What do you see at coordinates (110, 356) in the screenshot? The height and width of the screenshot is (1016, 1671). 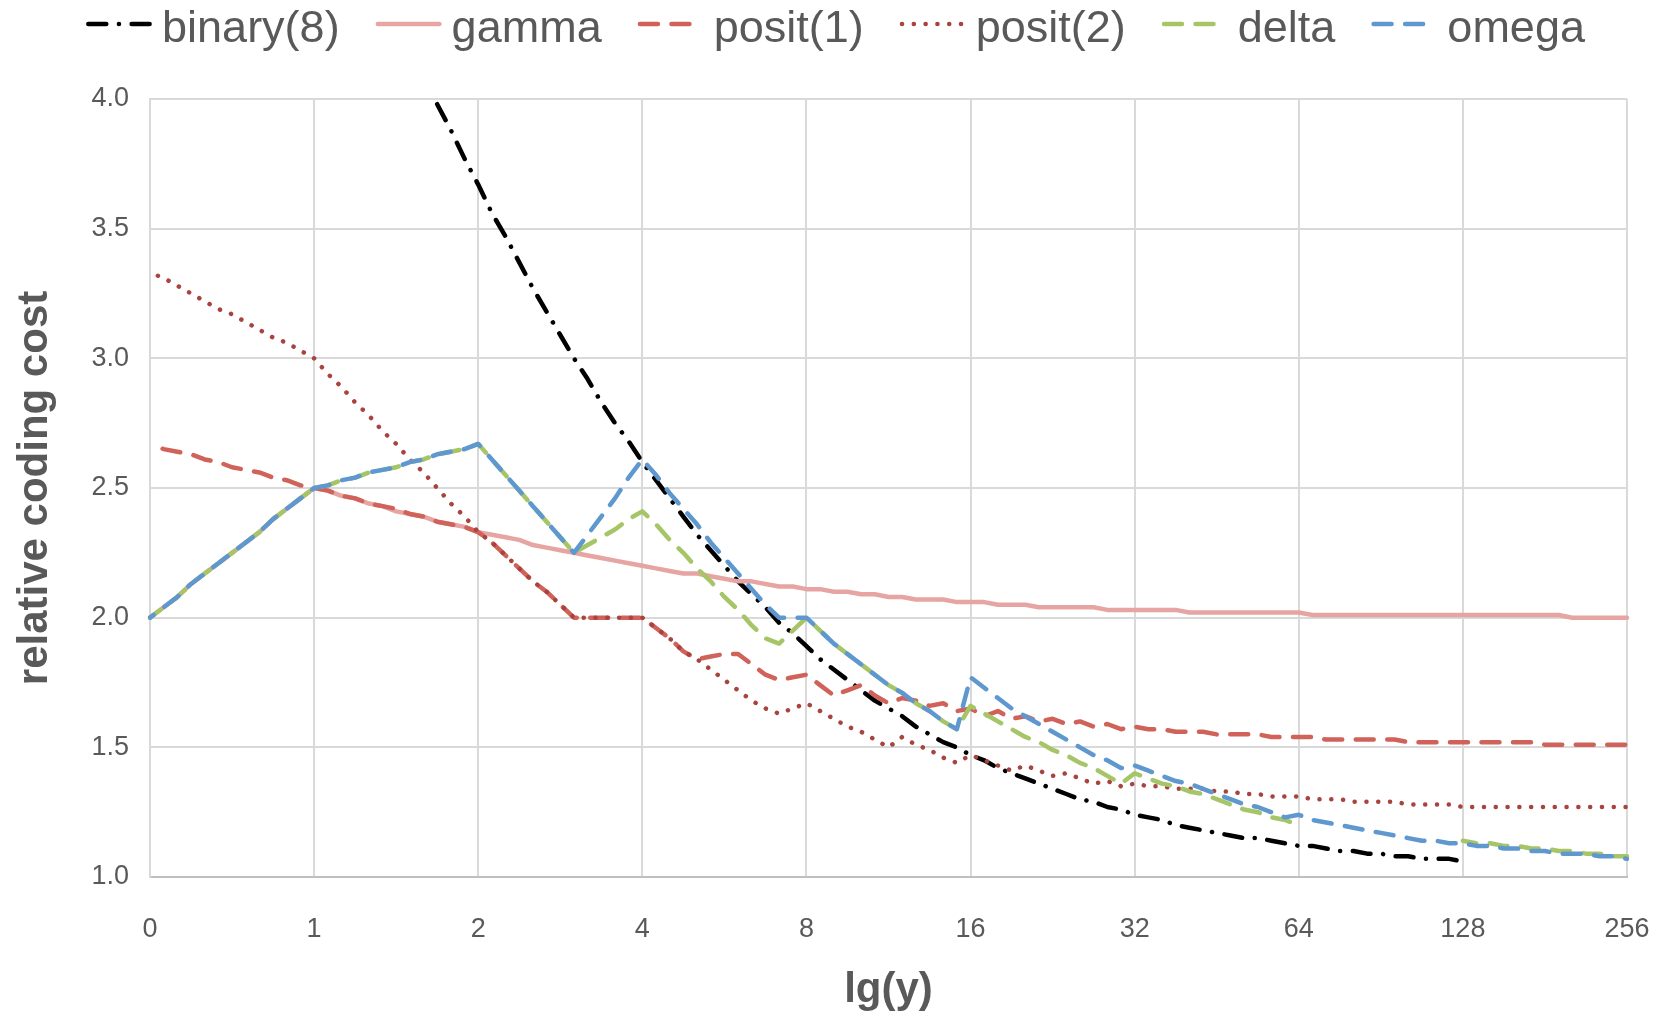 I see `y-tick-label: 3.0` at bounding box center [110, 356].